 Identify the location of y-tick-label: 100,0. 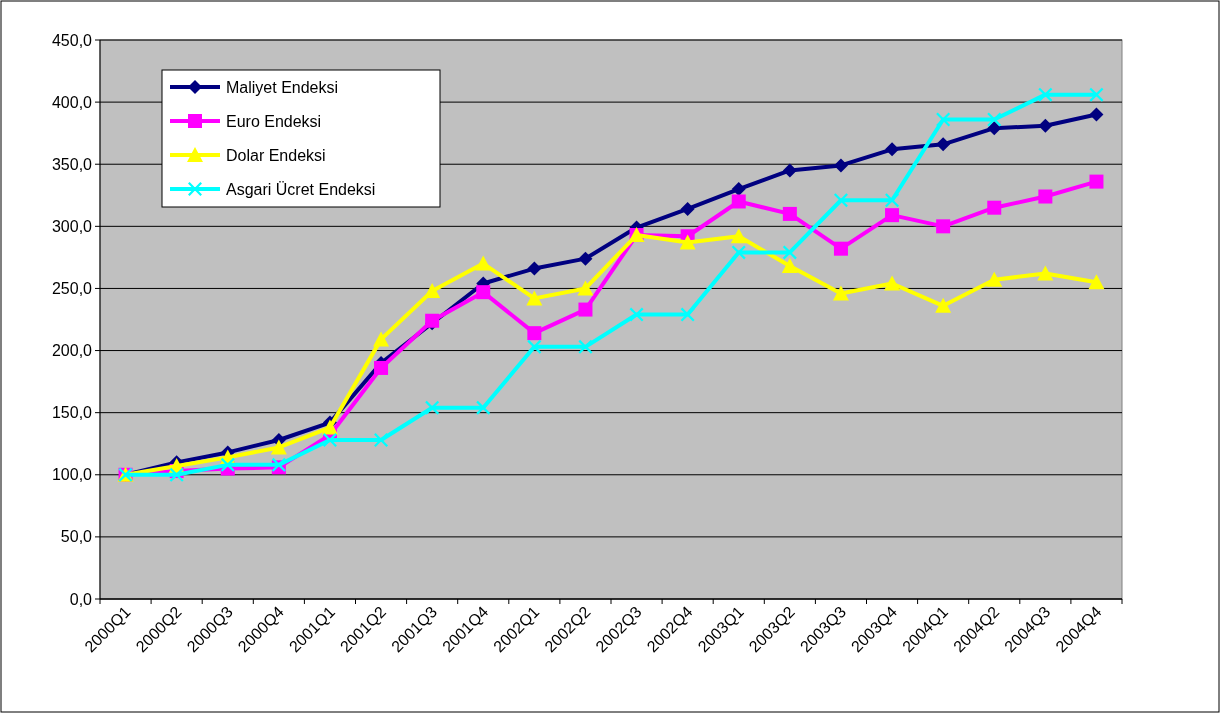
(72, 475).